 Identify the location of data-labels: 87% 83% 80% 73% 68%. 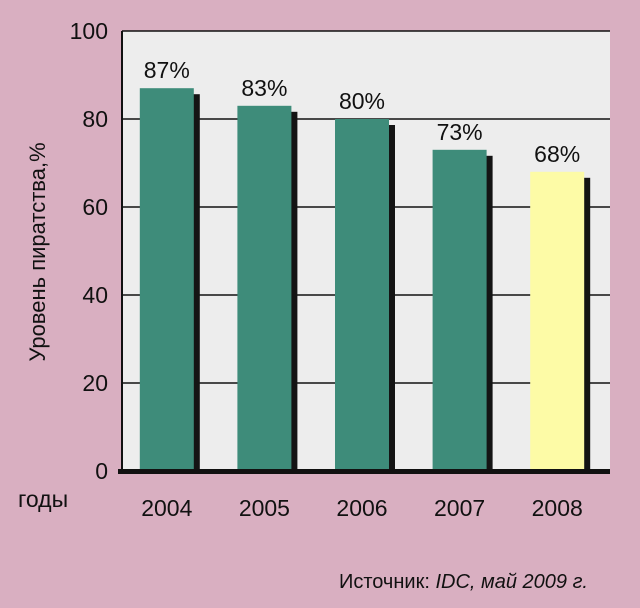
(362, 112).